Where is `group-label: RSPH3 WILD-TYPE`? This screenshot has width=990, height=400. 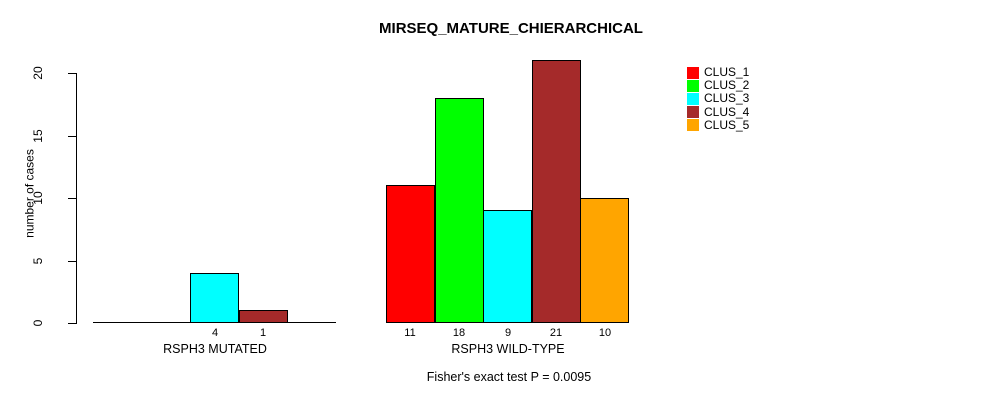 group-label: RSPH3 WILD-TYPE is located at coordinates (508, 349).